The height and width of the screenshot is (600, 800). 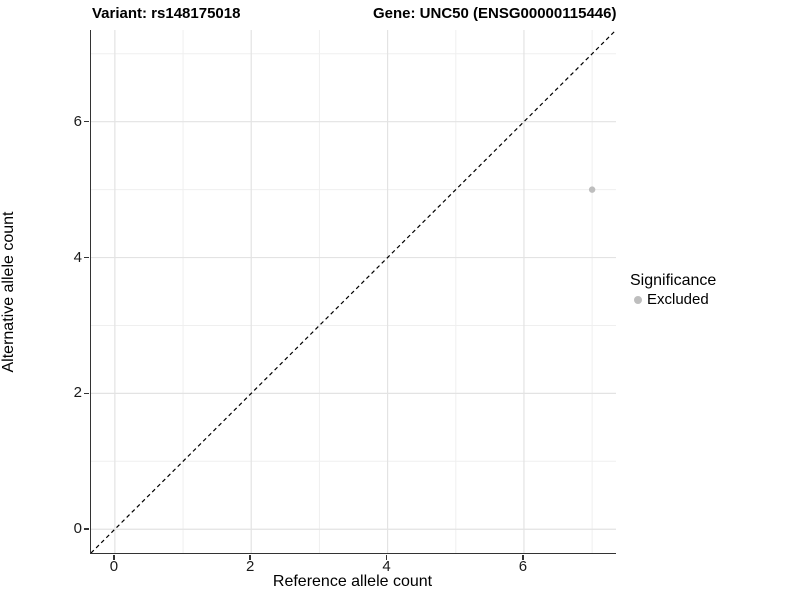 What do you see at coordinates (638, 299) in the screenshot?
I see `legend-point-icon` at bounding box center [638, 299].